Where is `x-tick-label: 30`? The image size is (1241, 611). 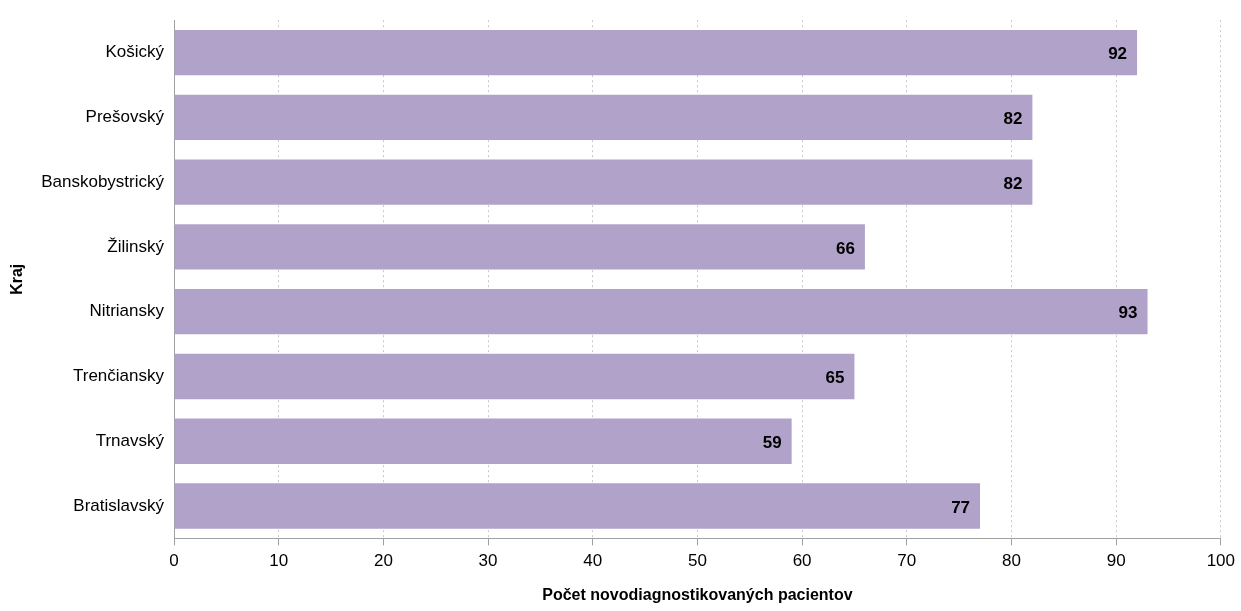 x-tick-label: 30 is located at coordinates (488, 561).